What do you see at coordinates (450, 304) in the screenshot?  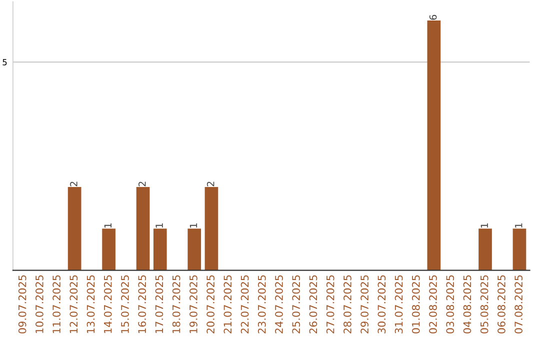 I see `x-tick-label: 03.08.2025` at bounding box center [450, 304].